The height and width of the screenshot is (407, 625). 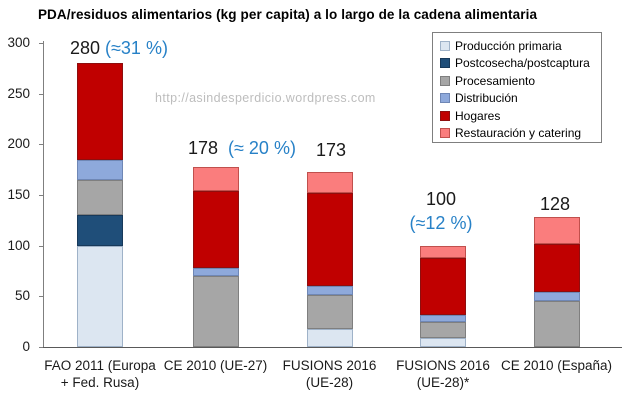 What do you see at coordinates (100, 365) in the screenshot?
I see `category-label-line: FAO 2011 (Europa` at bounding box center [100, 365].